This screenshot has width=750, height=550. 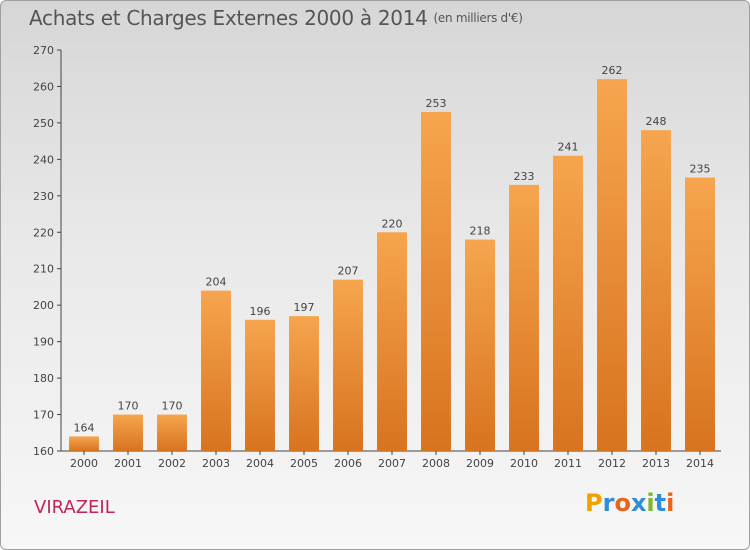 What do you see at coordinates (392, 223) in the screenshot?
I see `data-label: 220` at bounding box center [392, 223].